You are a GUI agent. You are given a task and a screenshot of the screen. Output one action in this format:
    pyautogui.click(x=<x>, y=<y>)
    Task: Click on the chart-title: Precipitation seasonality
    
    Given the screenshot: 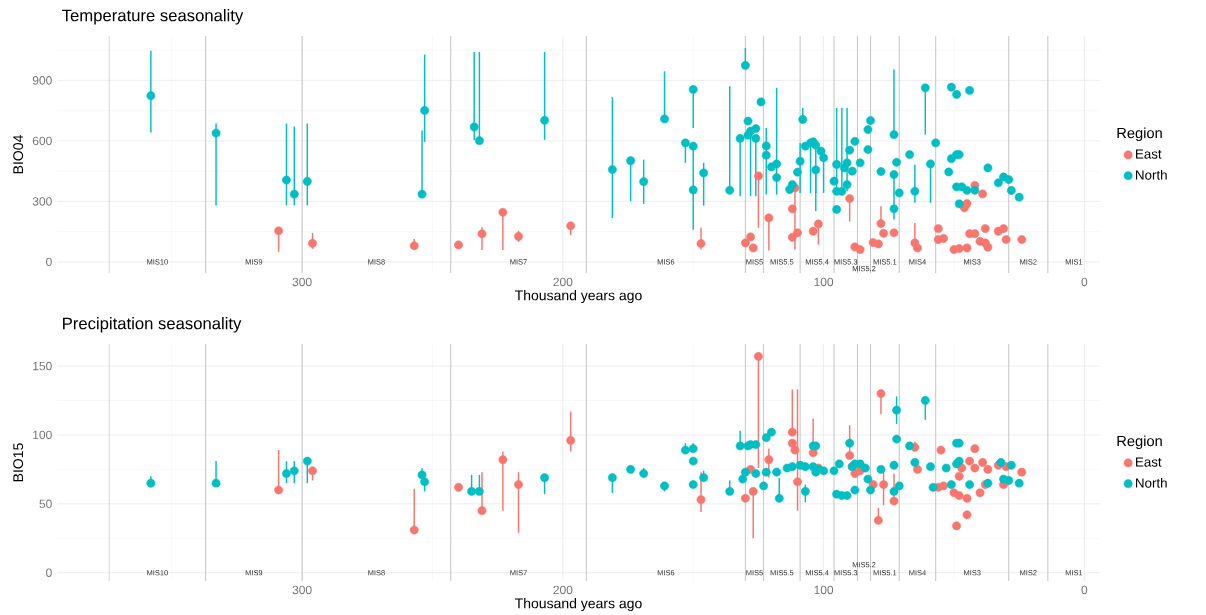 What is the action you would take?
    pyautogui.click(x=152, y=325)
    